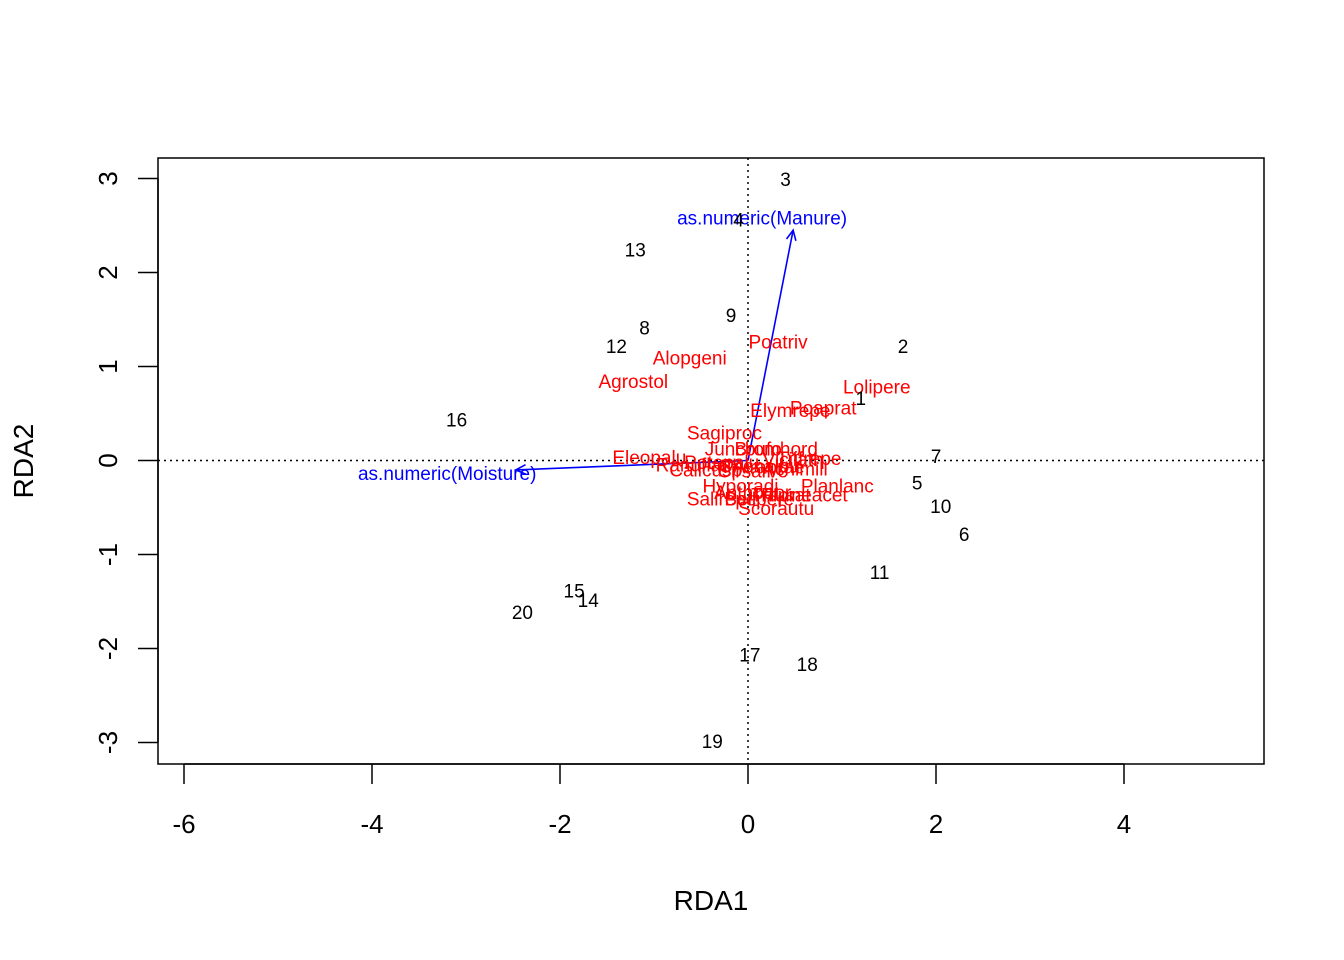 The width and height of the screenshot is (1344, 960). Describe the element at coordinates (616, 347) in the screenshot. I see `site-label: 12` at that location.